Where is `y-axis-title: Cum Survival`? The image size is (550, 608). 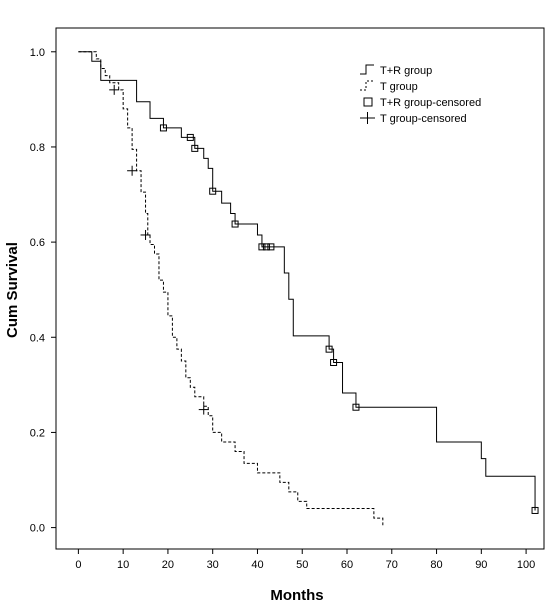
y-axis-title: Cum Survival is located at coordinates (12, 290).